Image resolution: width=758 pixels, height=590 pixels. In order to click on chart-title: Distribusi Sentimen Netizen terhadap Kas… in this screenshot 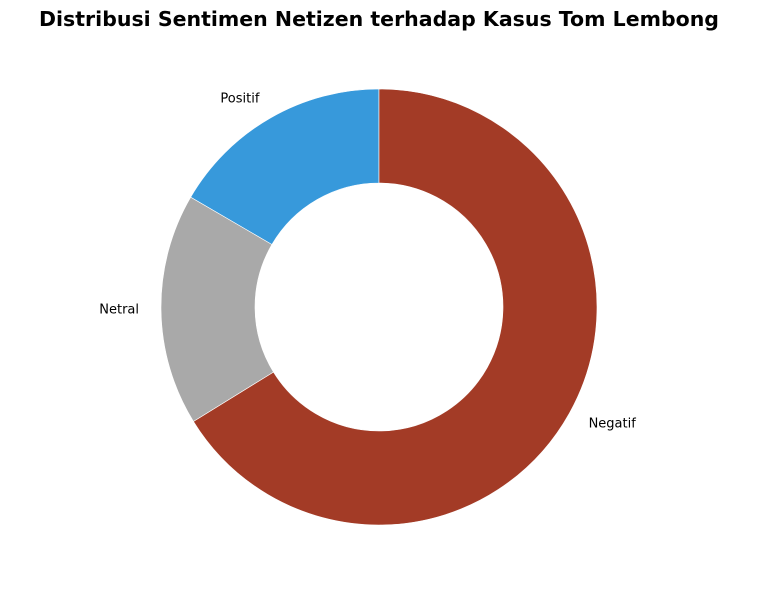, I will do `click(379, 19)`.